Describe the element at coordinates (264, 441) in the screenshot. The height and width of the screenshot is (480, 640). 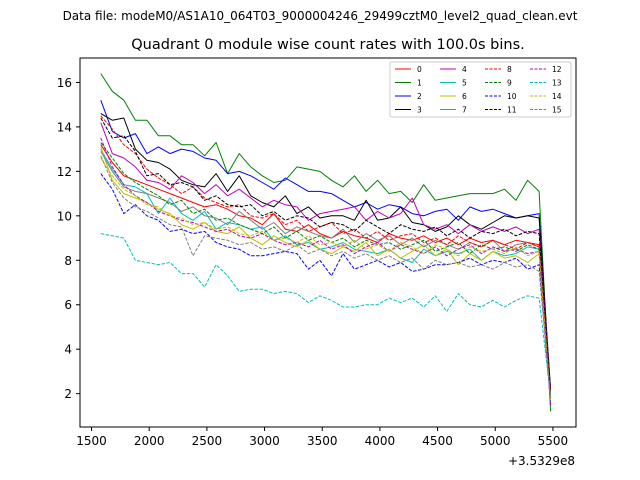
I see `x-tick-label: 3000` at that location.